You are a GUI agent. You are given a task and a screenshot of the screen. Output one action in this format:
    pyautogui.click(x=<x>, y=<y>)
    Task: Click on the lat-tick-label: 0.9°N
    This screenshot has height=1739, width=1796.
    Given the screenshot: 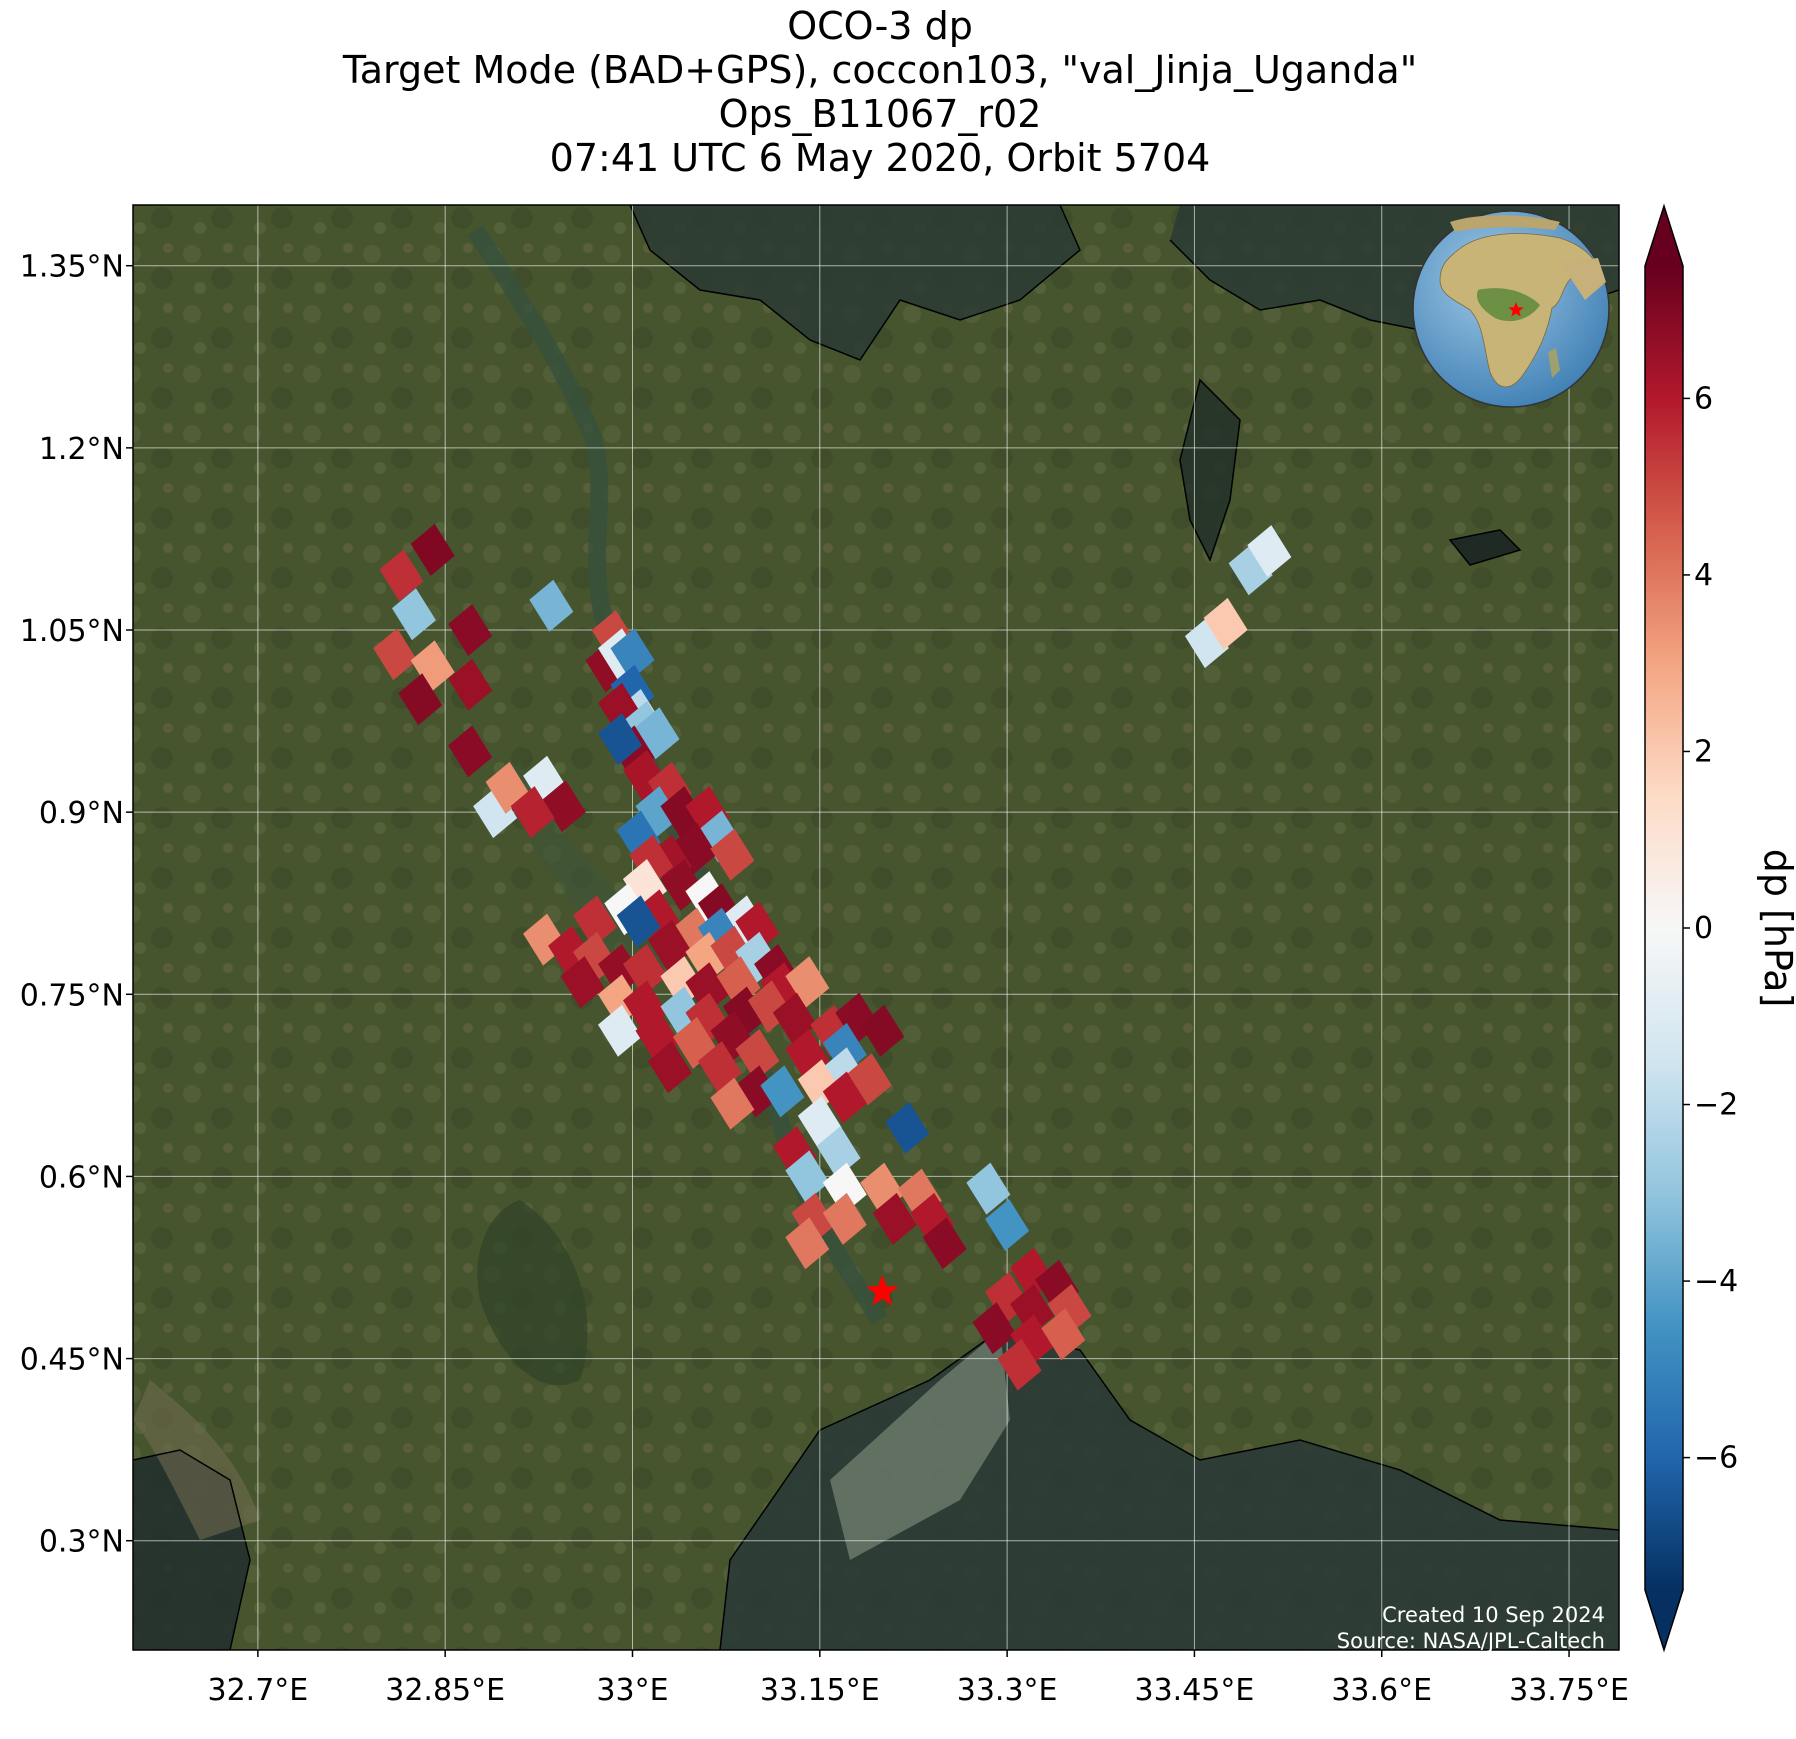 What is the action you would take?
    pyautogui.click(x=81, y=813)
    